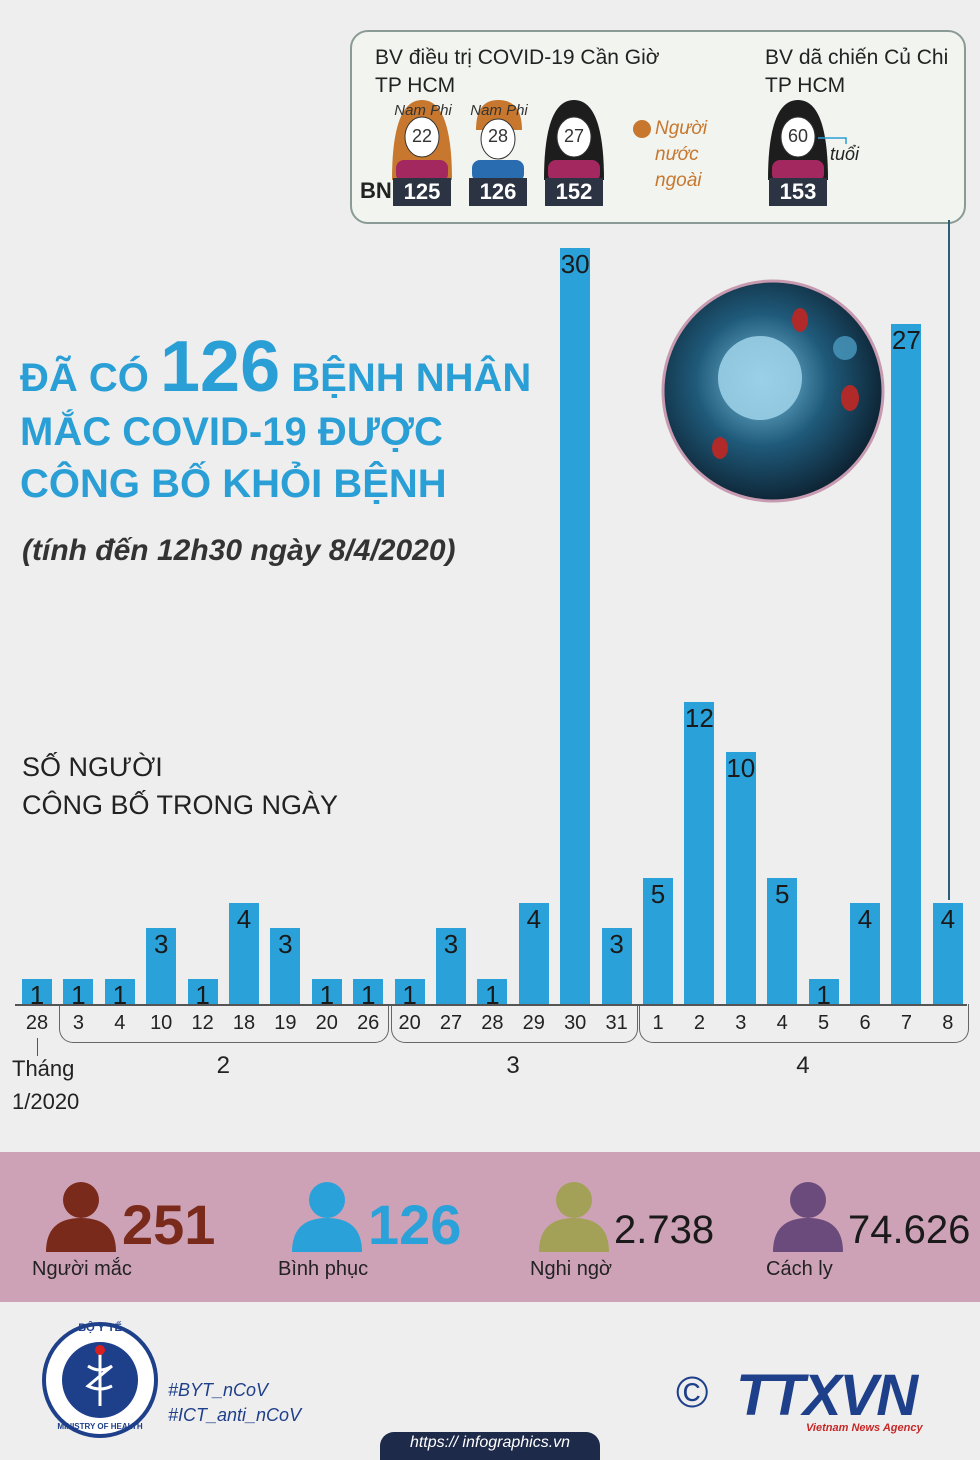 The width and height of the screenshot is (980, 1460). What do you see at coordinates (84, 378) in the screenshot?
I see `headline-text: ĐÃ CÓ` at bounding box center [84, 378].